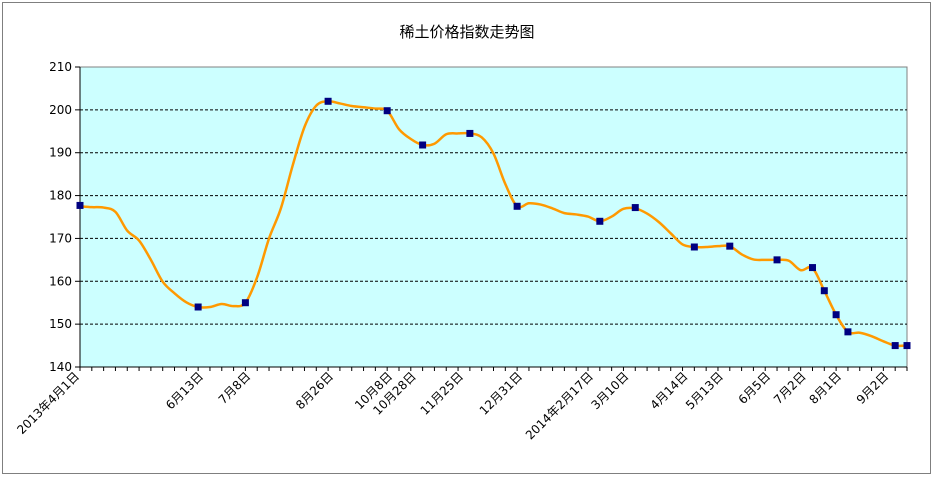 This screenshot has width=935, height=478. Describe the element at coordinates (755, 388) in the screenshot. I see `x-tick-label: 6月5日` at that location.